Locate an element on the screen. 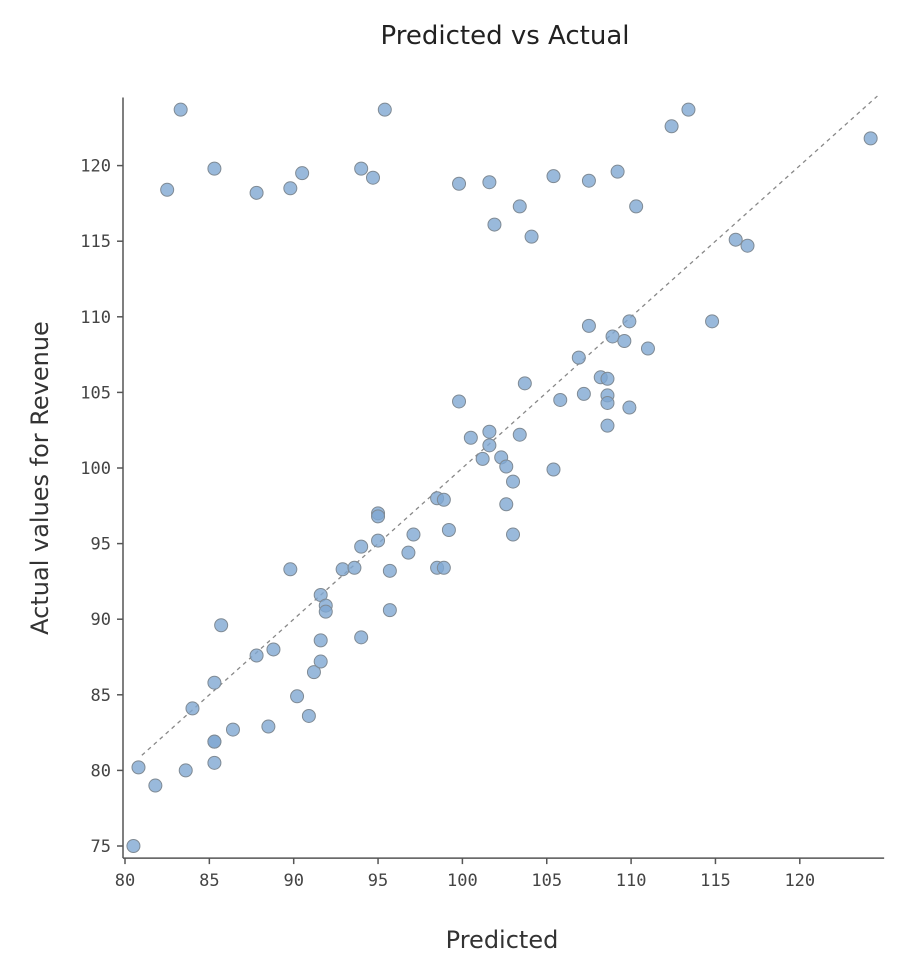  y-tick-label: 115 is located at coordinates (95, 242).